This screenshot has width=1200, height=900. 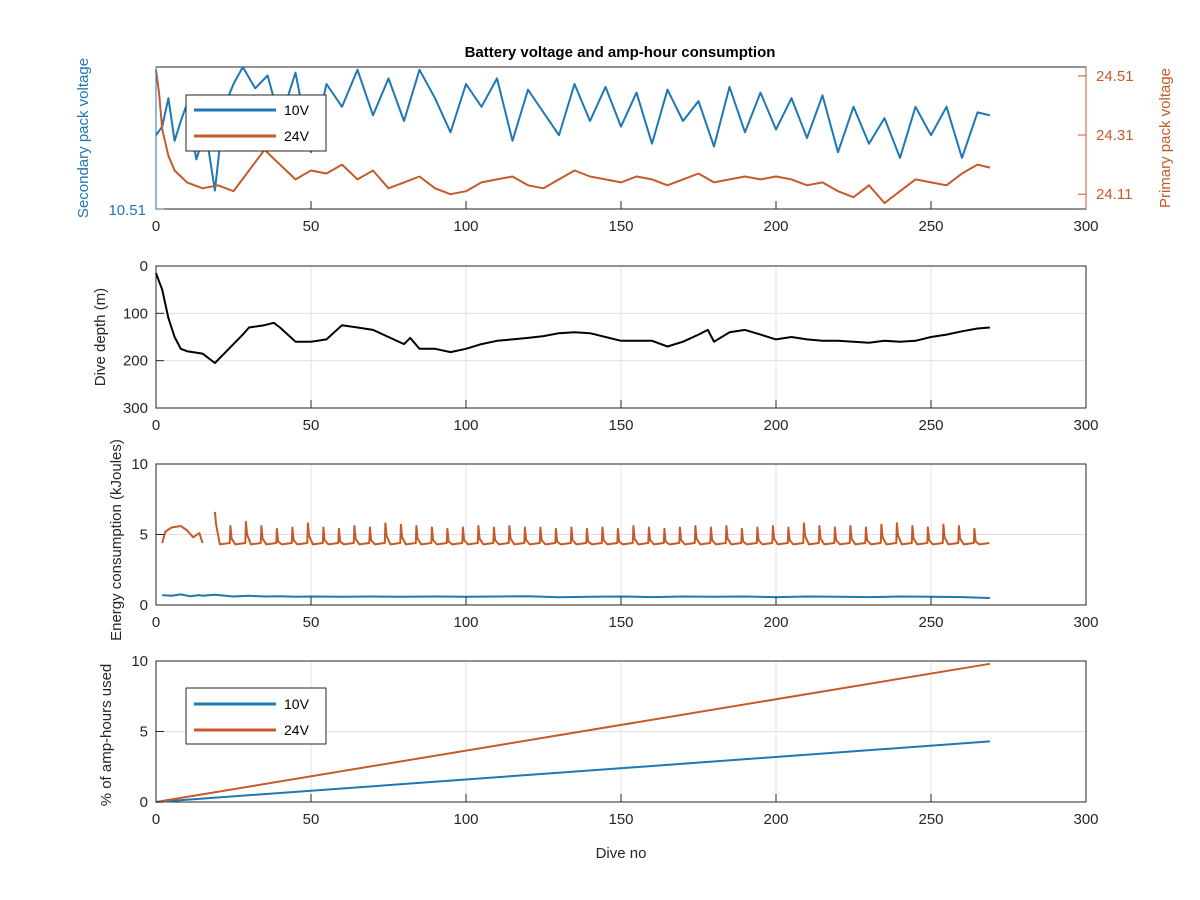 I want to click on dive-depth-label: Dive depth (m), so click(x=100, y=337).